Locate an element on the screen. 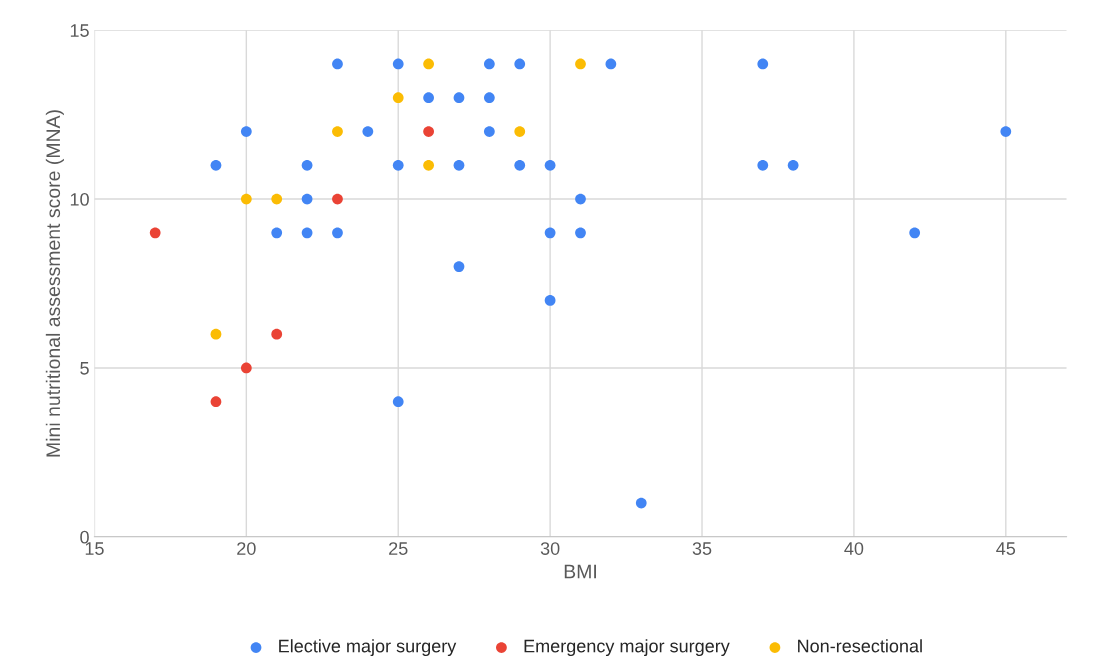 The height and width of the screenshot is (671, 1111). x-tick-label: 45 is located at coordinates (1006, 548).